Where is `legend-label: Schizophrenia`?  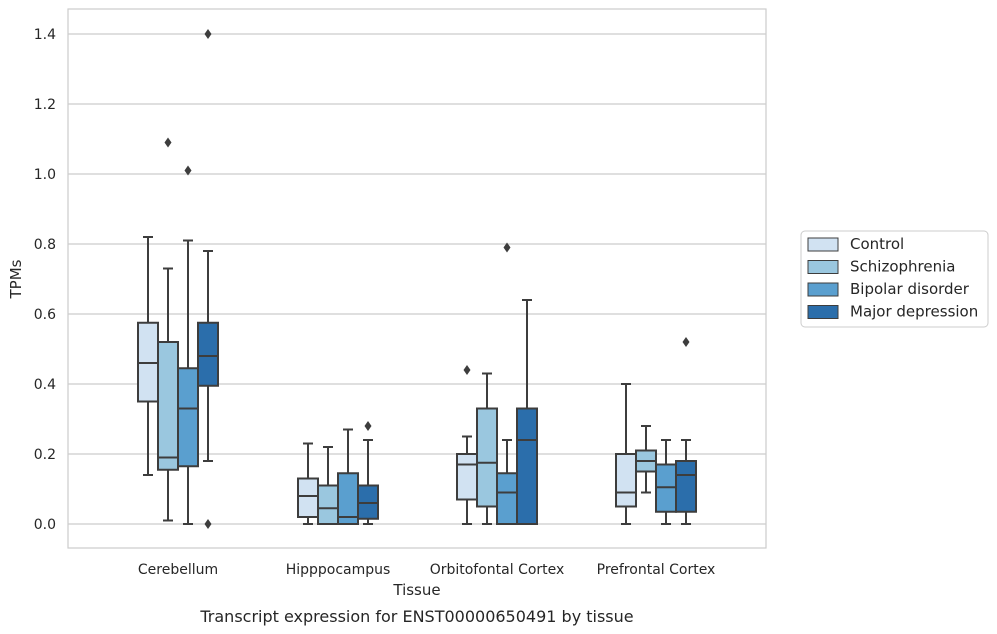
legend-label: Schizophrenia is located at coordinates (902, 267).